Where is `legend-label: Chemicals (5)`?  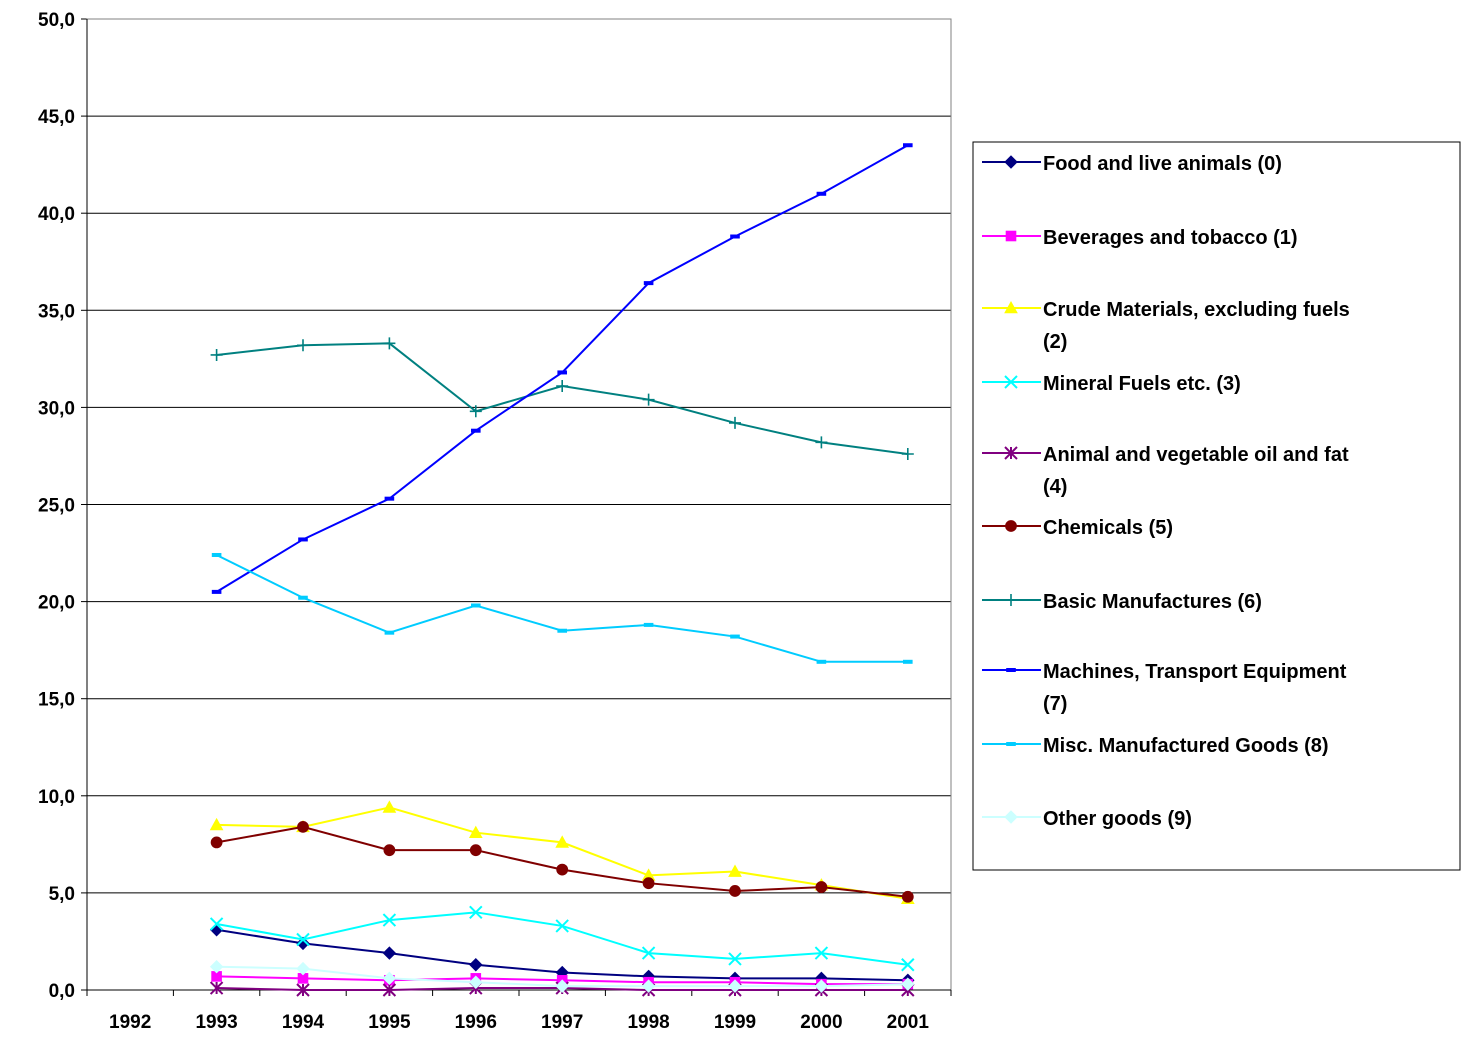 legend-label: Chemicals (5) is located at coordinates (1108, 528).